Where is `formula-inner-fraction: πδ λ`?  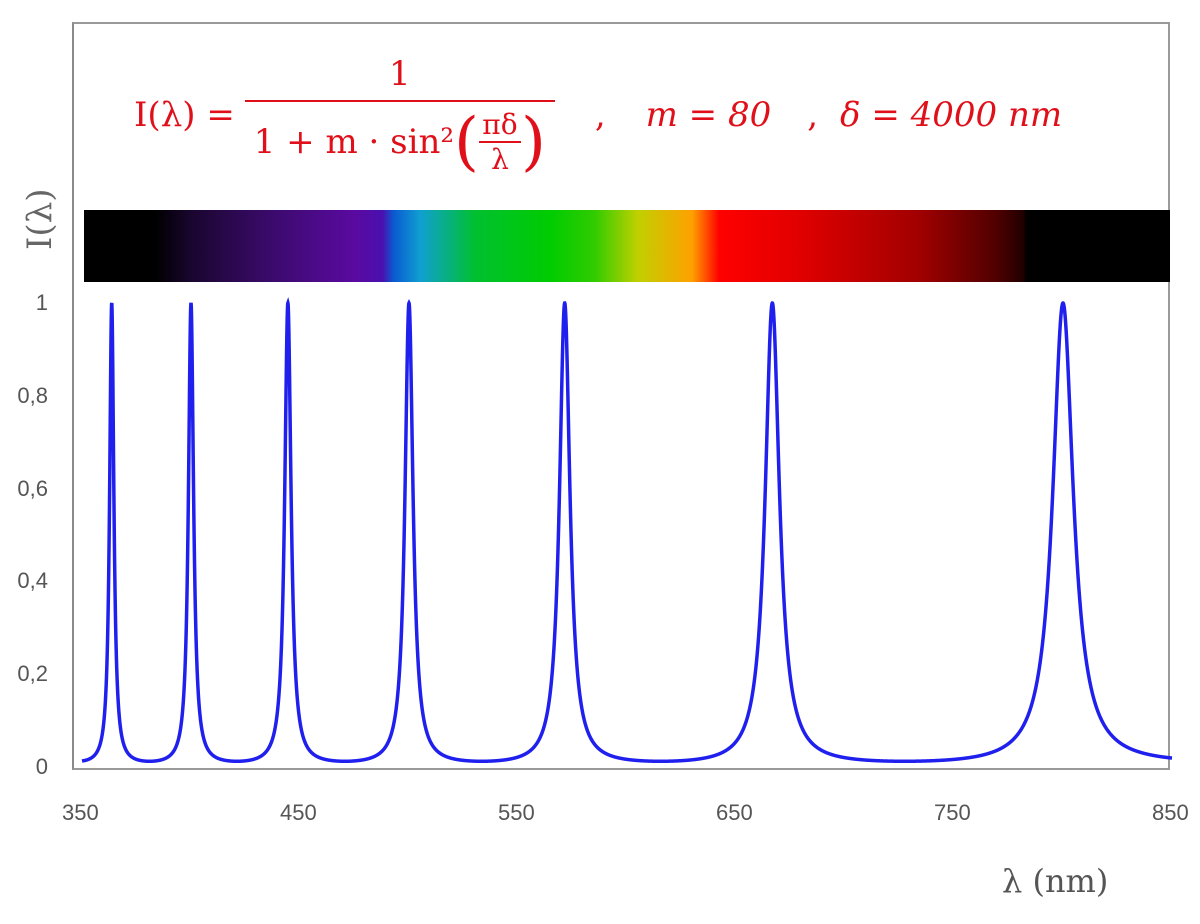 formula-inner-fraction: πδ λ is located at coordinates (499, 142).